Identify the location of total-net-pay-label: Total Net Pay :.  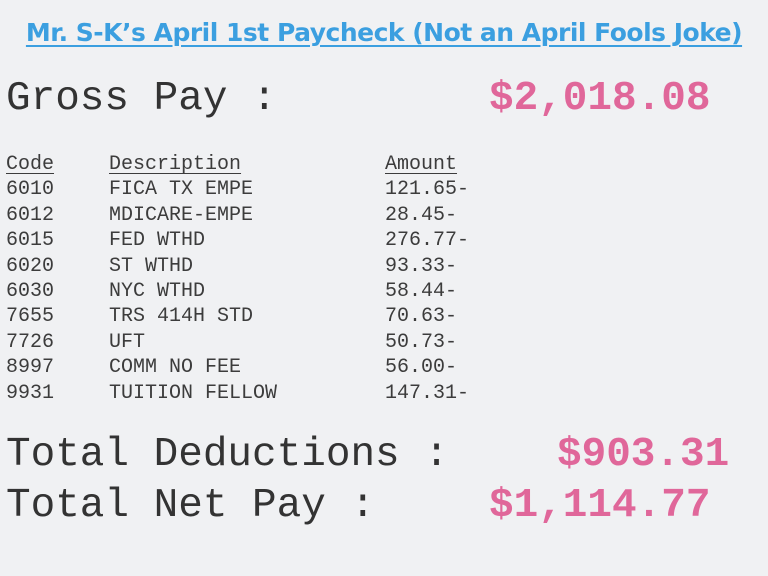
(191, 506).